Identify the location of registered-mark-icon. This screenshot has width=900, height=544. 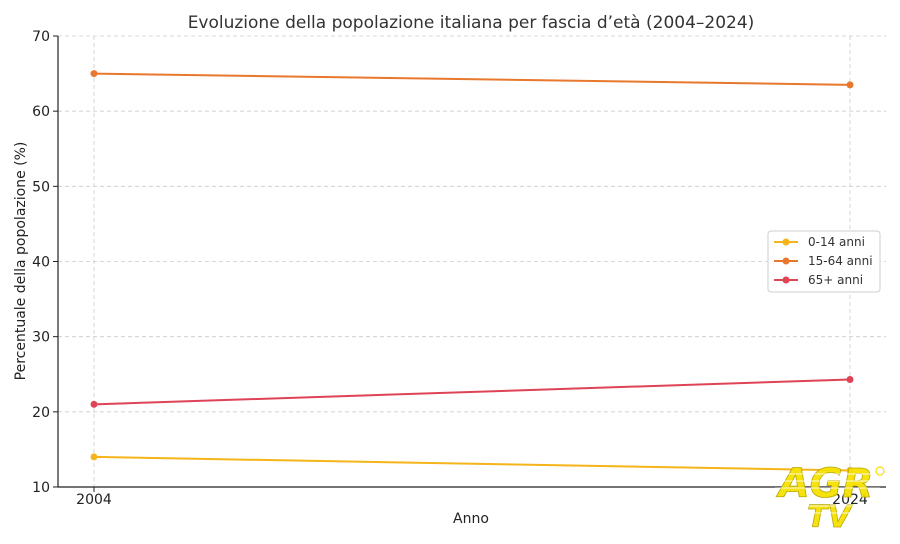
(880, 471).